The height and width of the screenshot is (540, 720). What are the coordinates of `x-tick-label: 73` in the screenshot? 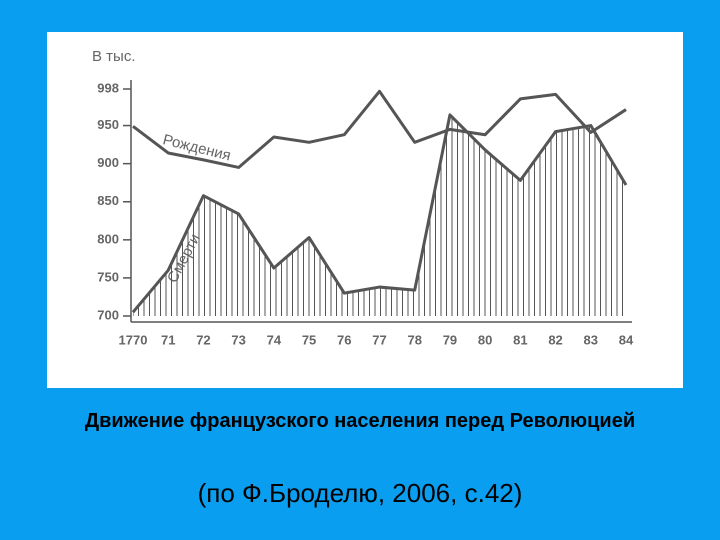 It's located at (238, 339).